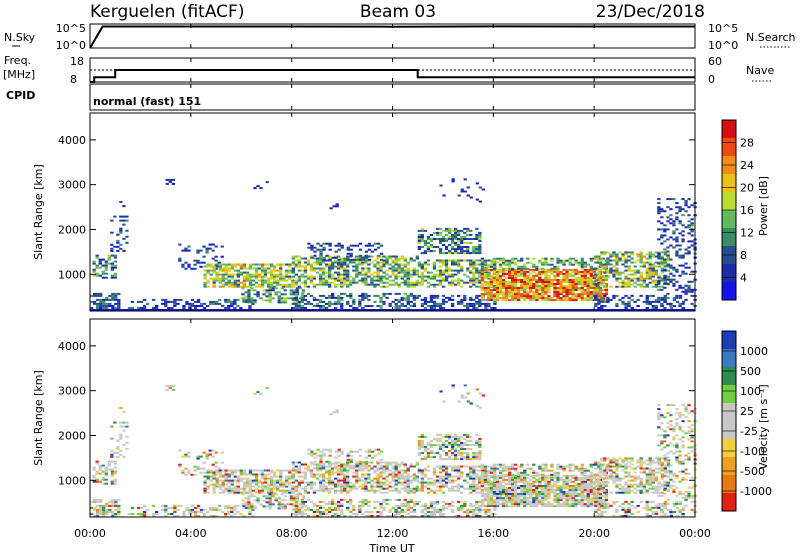 The image size is (800, 554). I want to click on beam-title: Beam 03, so click(398, 12).